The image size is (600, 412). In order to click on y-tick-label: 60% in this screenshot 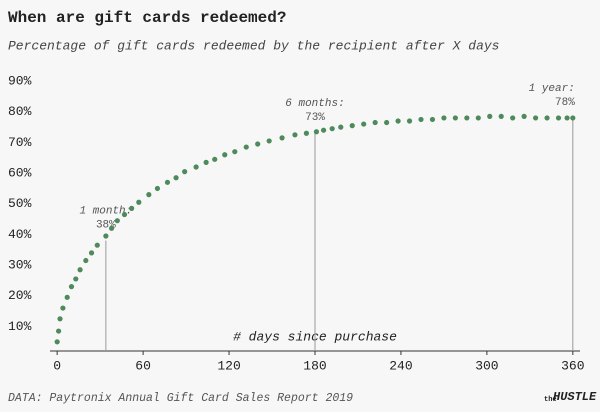, I will do `click(20, 173)`.